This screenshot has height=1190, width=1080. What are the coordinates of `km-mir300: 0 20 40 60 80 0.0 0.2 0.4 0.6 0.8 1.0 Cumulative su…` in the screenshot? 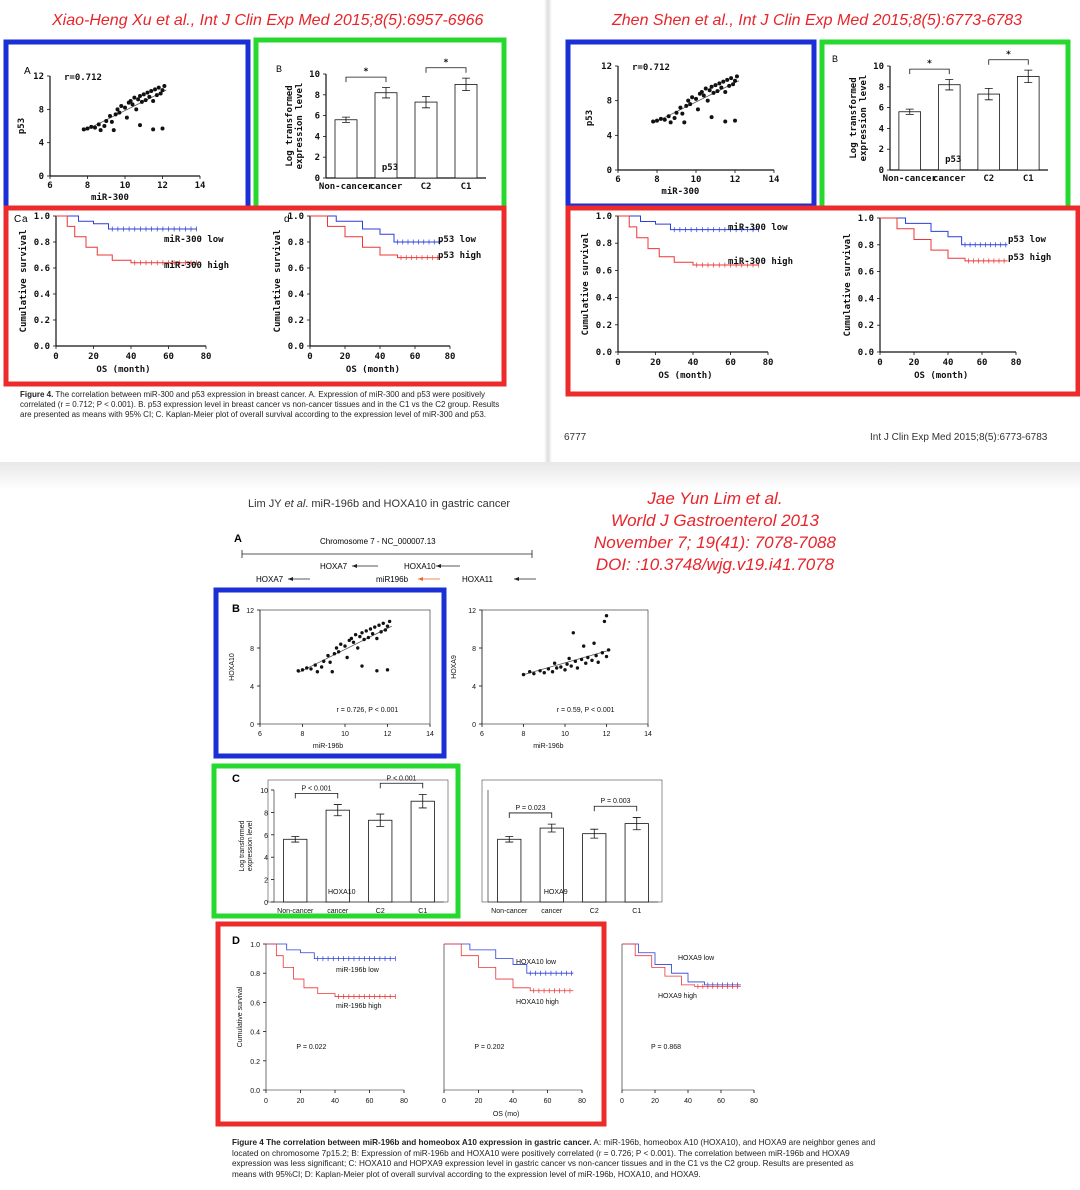 It's located at (123, 293).